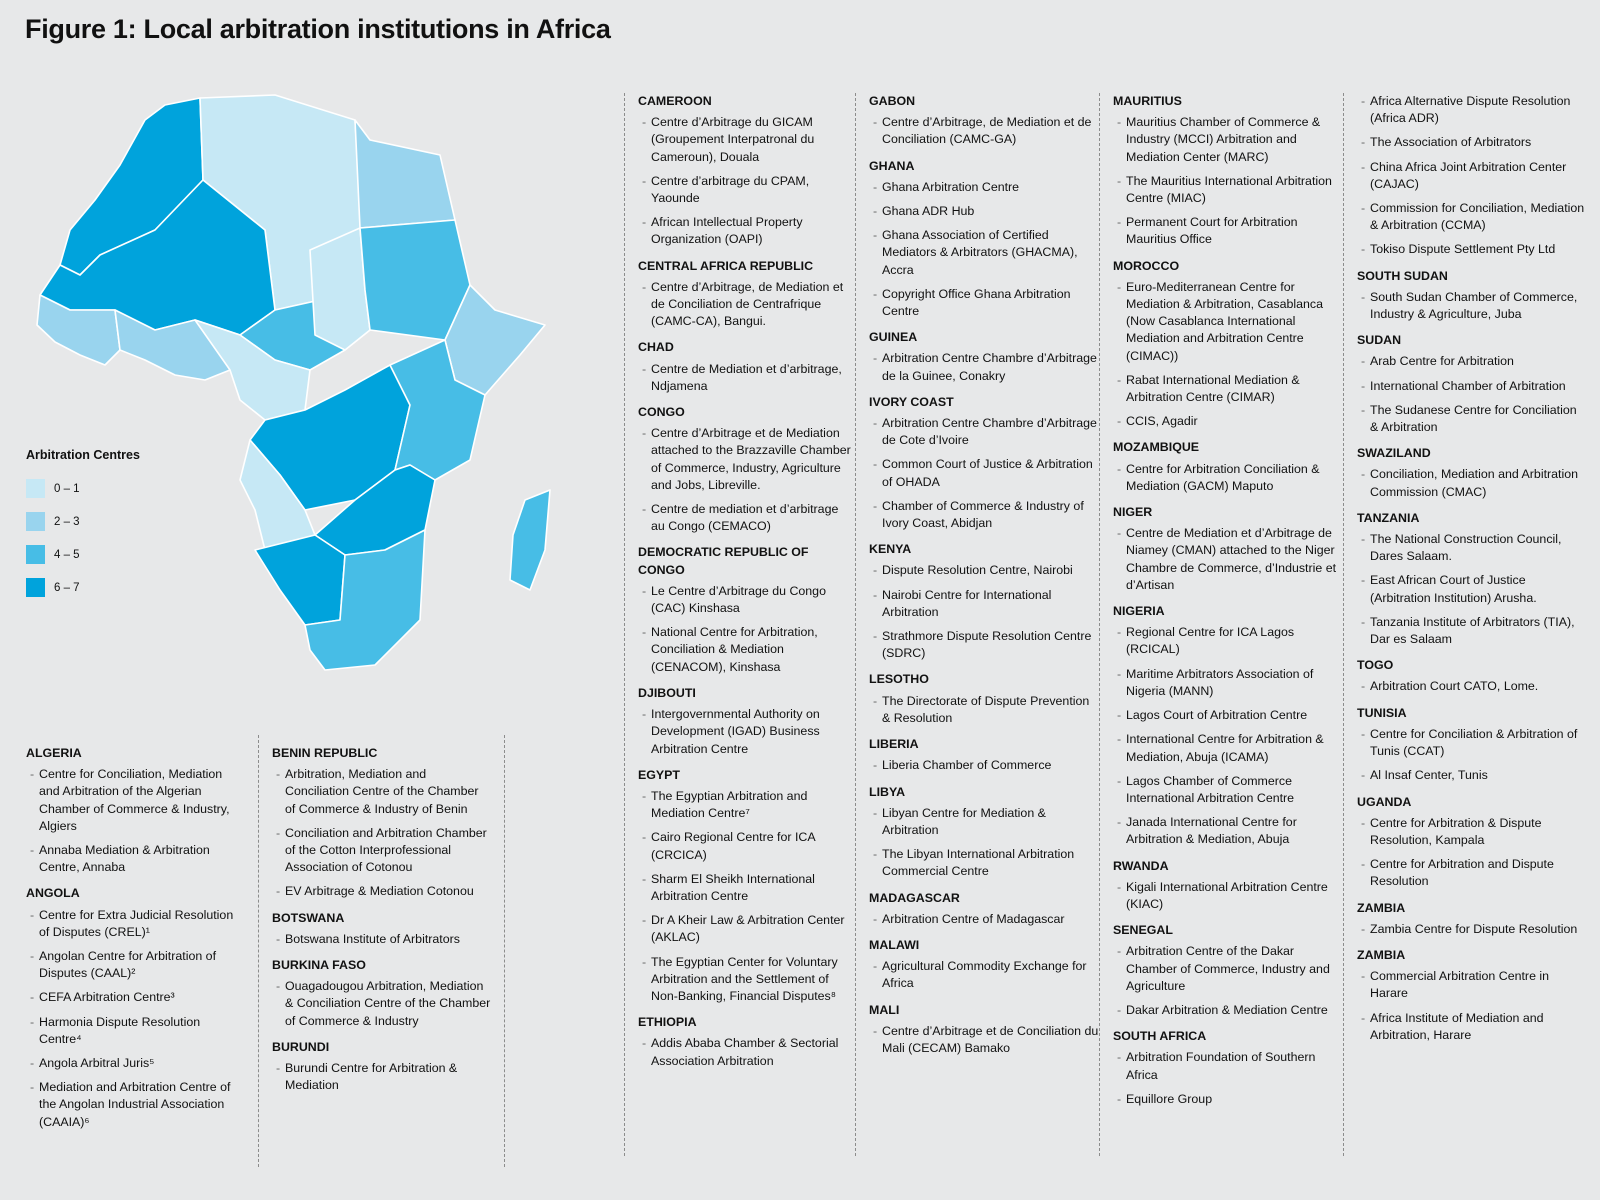 The image size is (1600, 1200). I want to click on institution-item: Equillore Group, so click(1228, 1099).